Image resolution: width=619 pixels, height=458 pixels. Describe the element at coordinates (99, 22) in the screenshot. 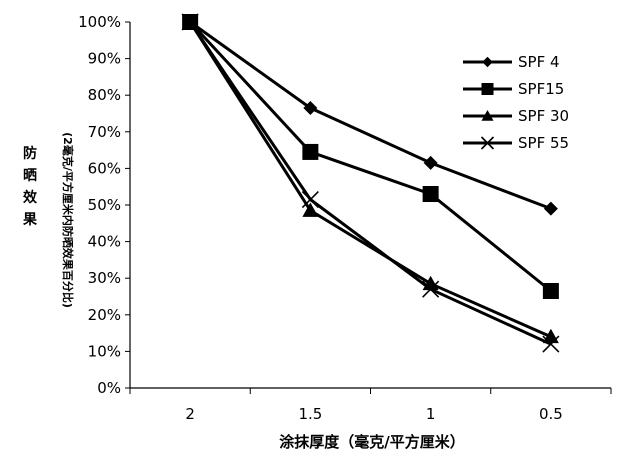

I see `y-tick-label: 100%` at that location.